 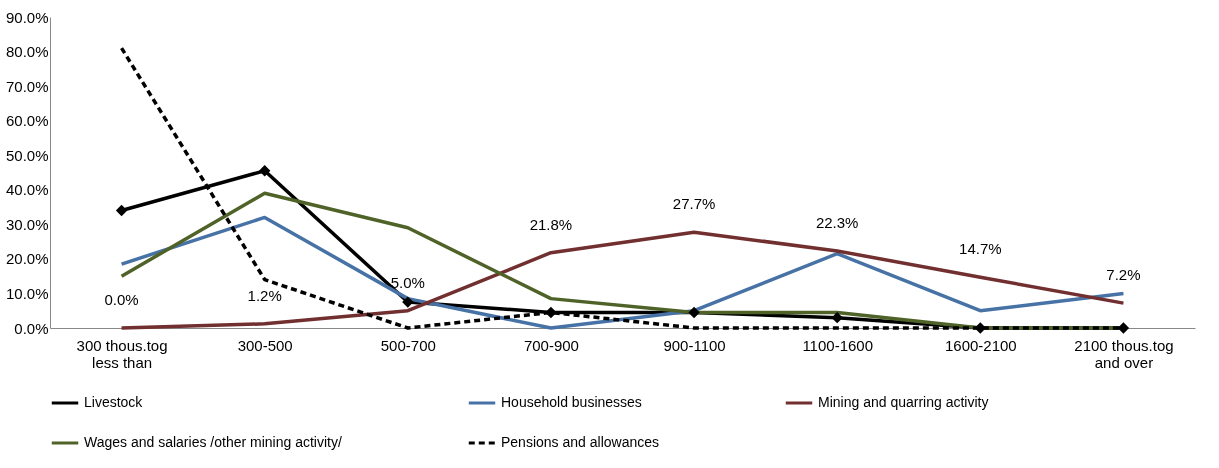 I want to click on x-tick-label: 700-900, so click(x=551, y=345).